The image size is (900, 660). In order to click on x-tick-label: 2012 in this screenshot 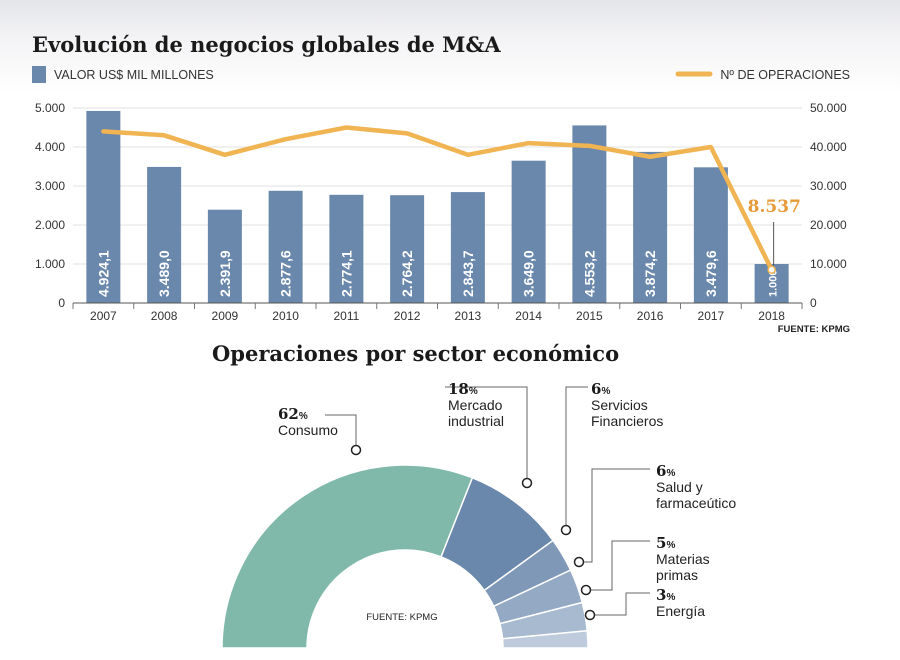, I will do `click(407, 316)`.